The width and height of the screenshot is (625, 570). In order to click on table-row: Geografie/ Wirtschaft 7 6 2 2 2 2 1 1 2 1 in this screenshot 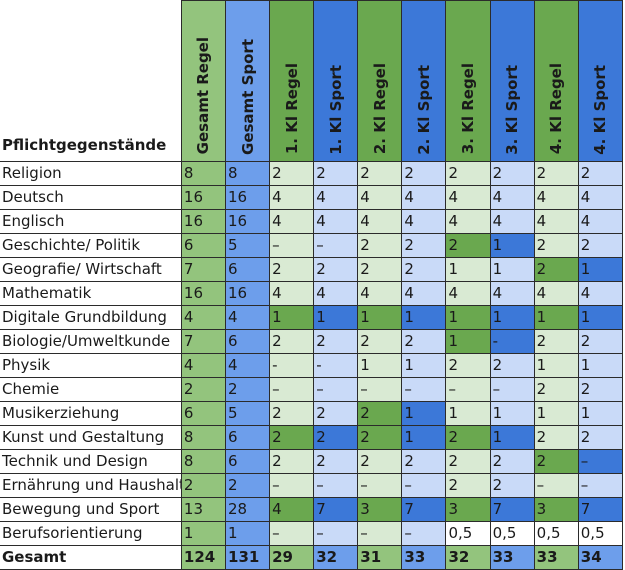, I will do `click(312, 269)`.